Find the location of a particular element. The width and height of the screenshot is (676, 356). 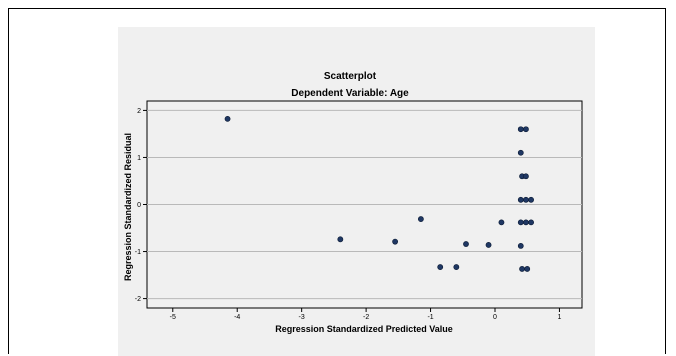

y-tick-label: 1 is located at coordinates (139, 158).